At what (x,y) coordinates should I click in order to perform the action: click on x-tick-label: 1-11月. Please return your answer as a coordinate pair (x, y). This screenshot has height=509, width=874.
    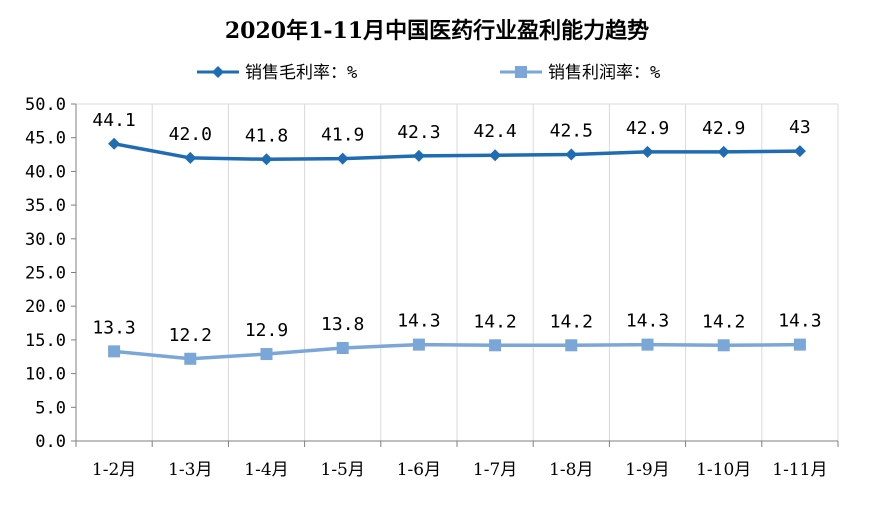
    Looking at the image, I should click on (799, 470).